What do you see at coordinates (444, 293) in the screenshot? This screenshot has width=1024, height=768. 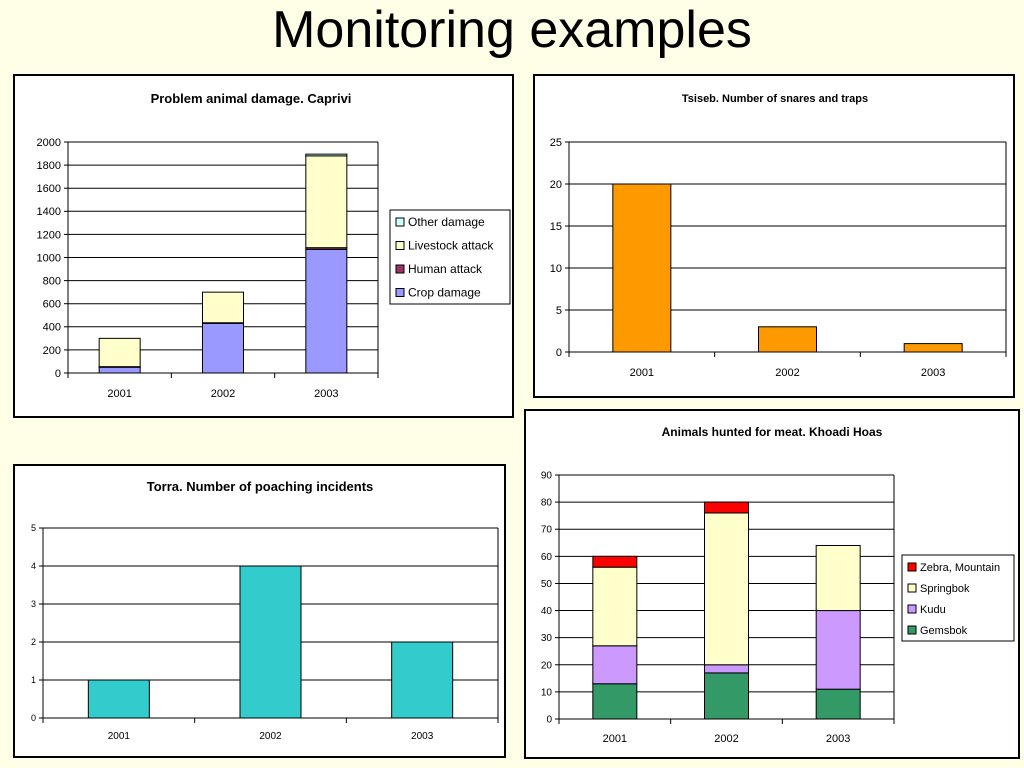 I see `legend-label: Crop damage` at bounding box center [444, 293].